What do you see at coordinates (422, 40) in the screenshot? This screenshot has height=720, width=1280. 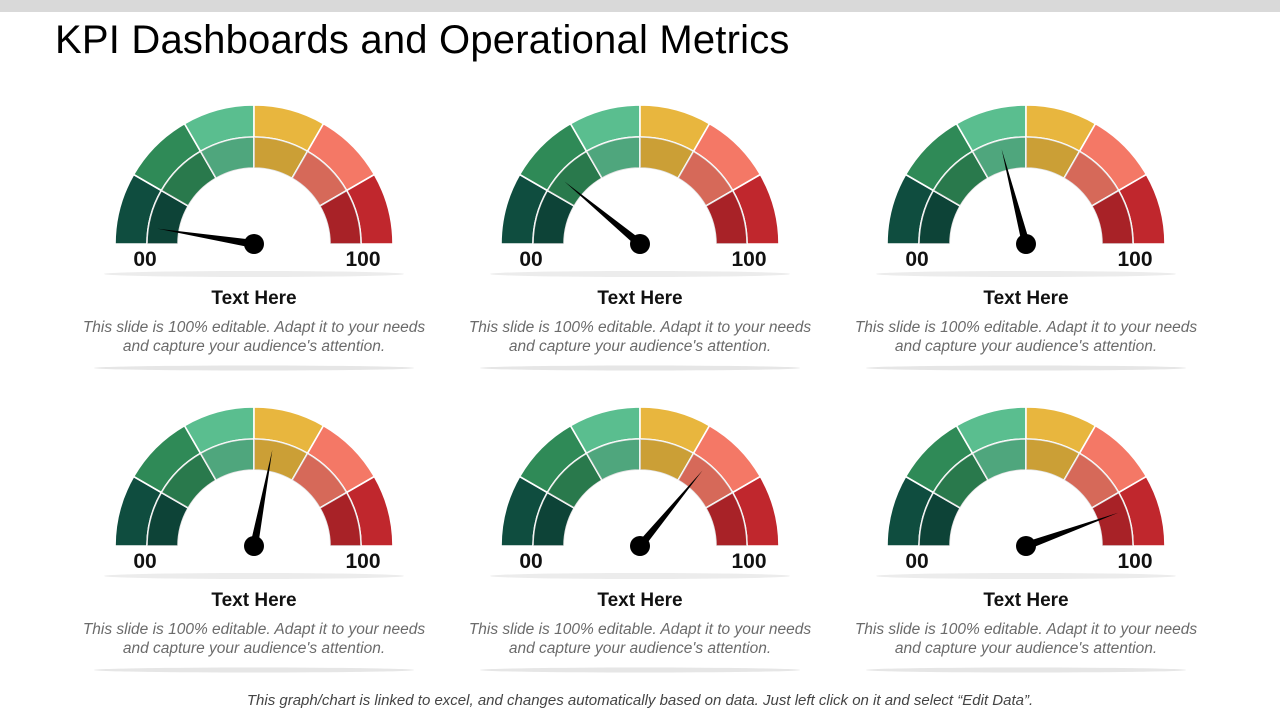 I see `page-title: KPI Dashboards and Operational Metrics` at bounding box center [422, 40].